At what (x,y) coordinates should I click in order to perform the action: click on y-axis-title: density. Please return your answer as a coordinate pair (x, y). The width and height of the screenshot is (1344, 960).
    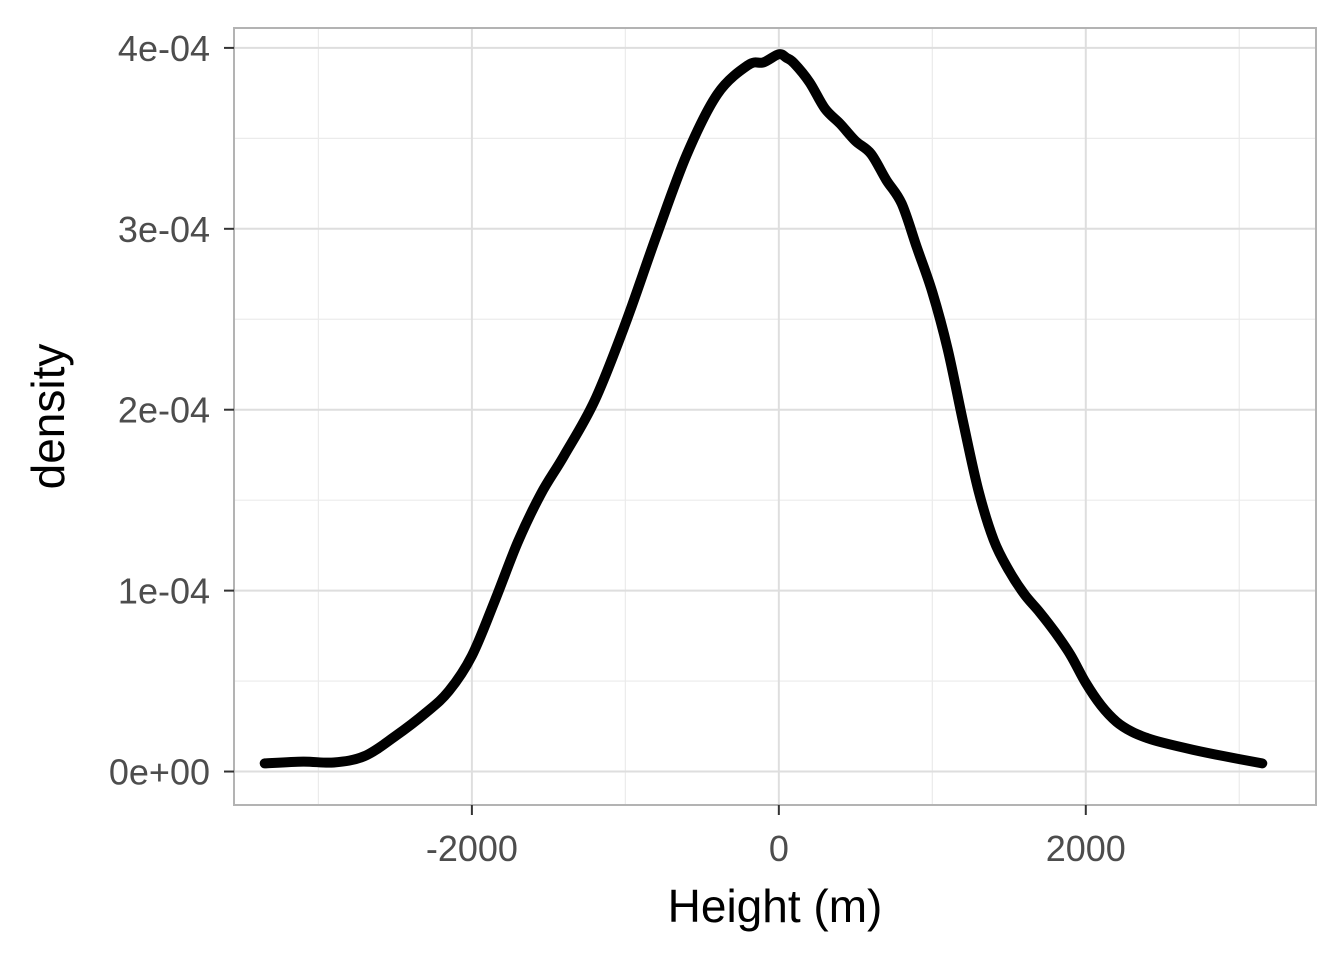
    Looking at the image, I should click on (48, 417).